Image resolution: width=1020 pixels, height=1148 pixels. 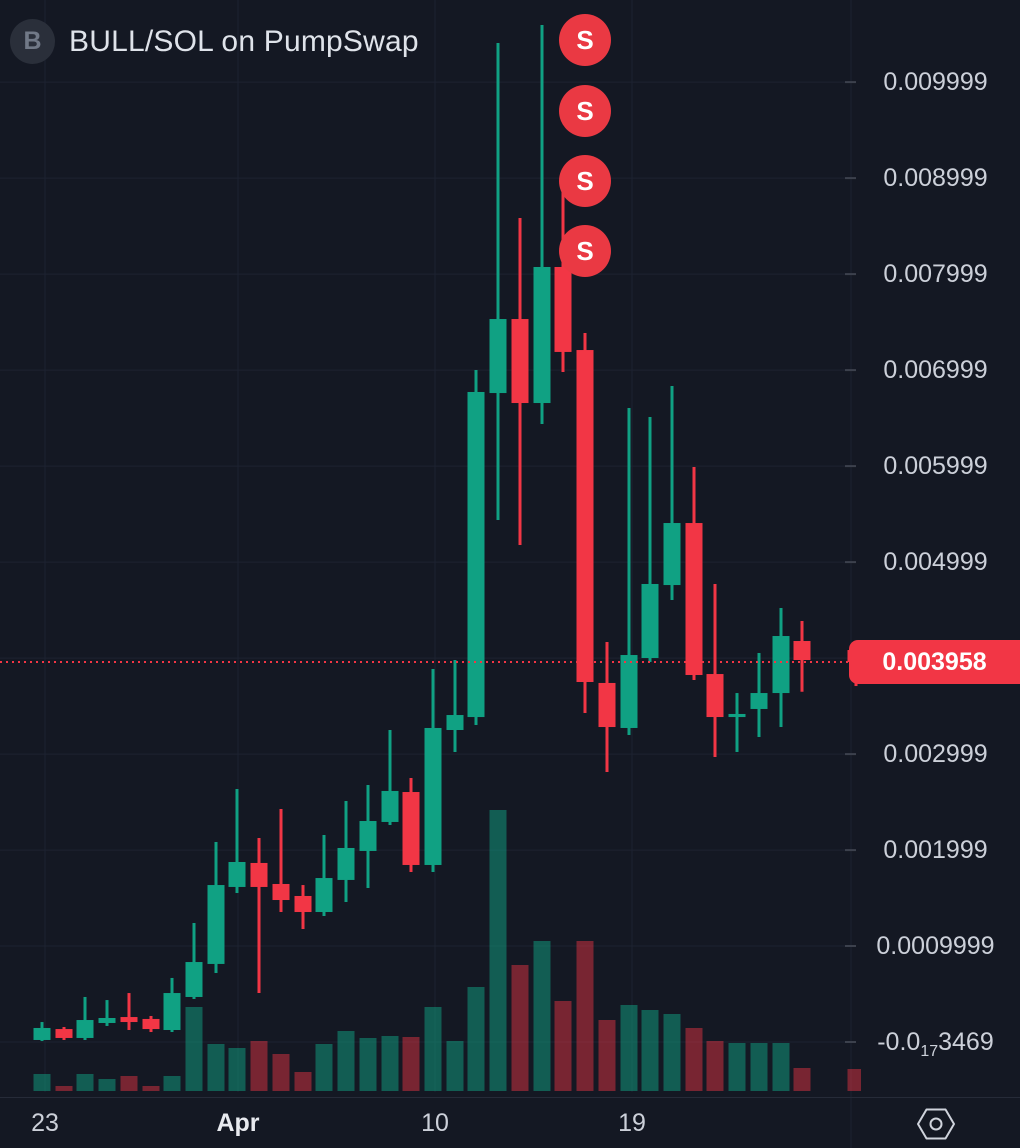 What do you see at coordinates (936, 1124) in the screenshot?
I see `scale-settings-icon` at bounding box center [936, 1124].